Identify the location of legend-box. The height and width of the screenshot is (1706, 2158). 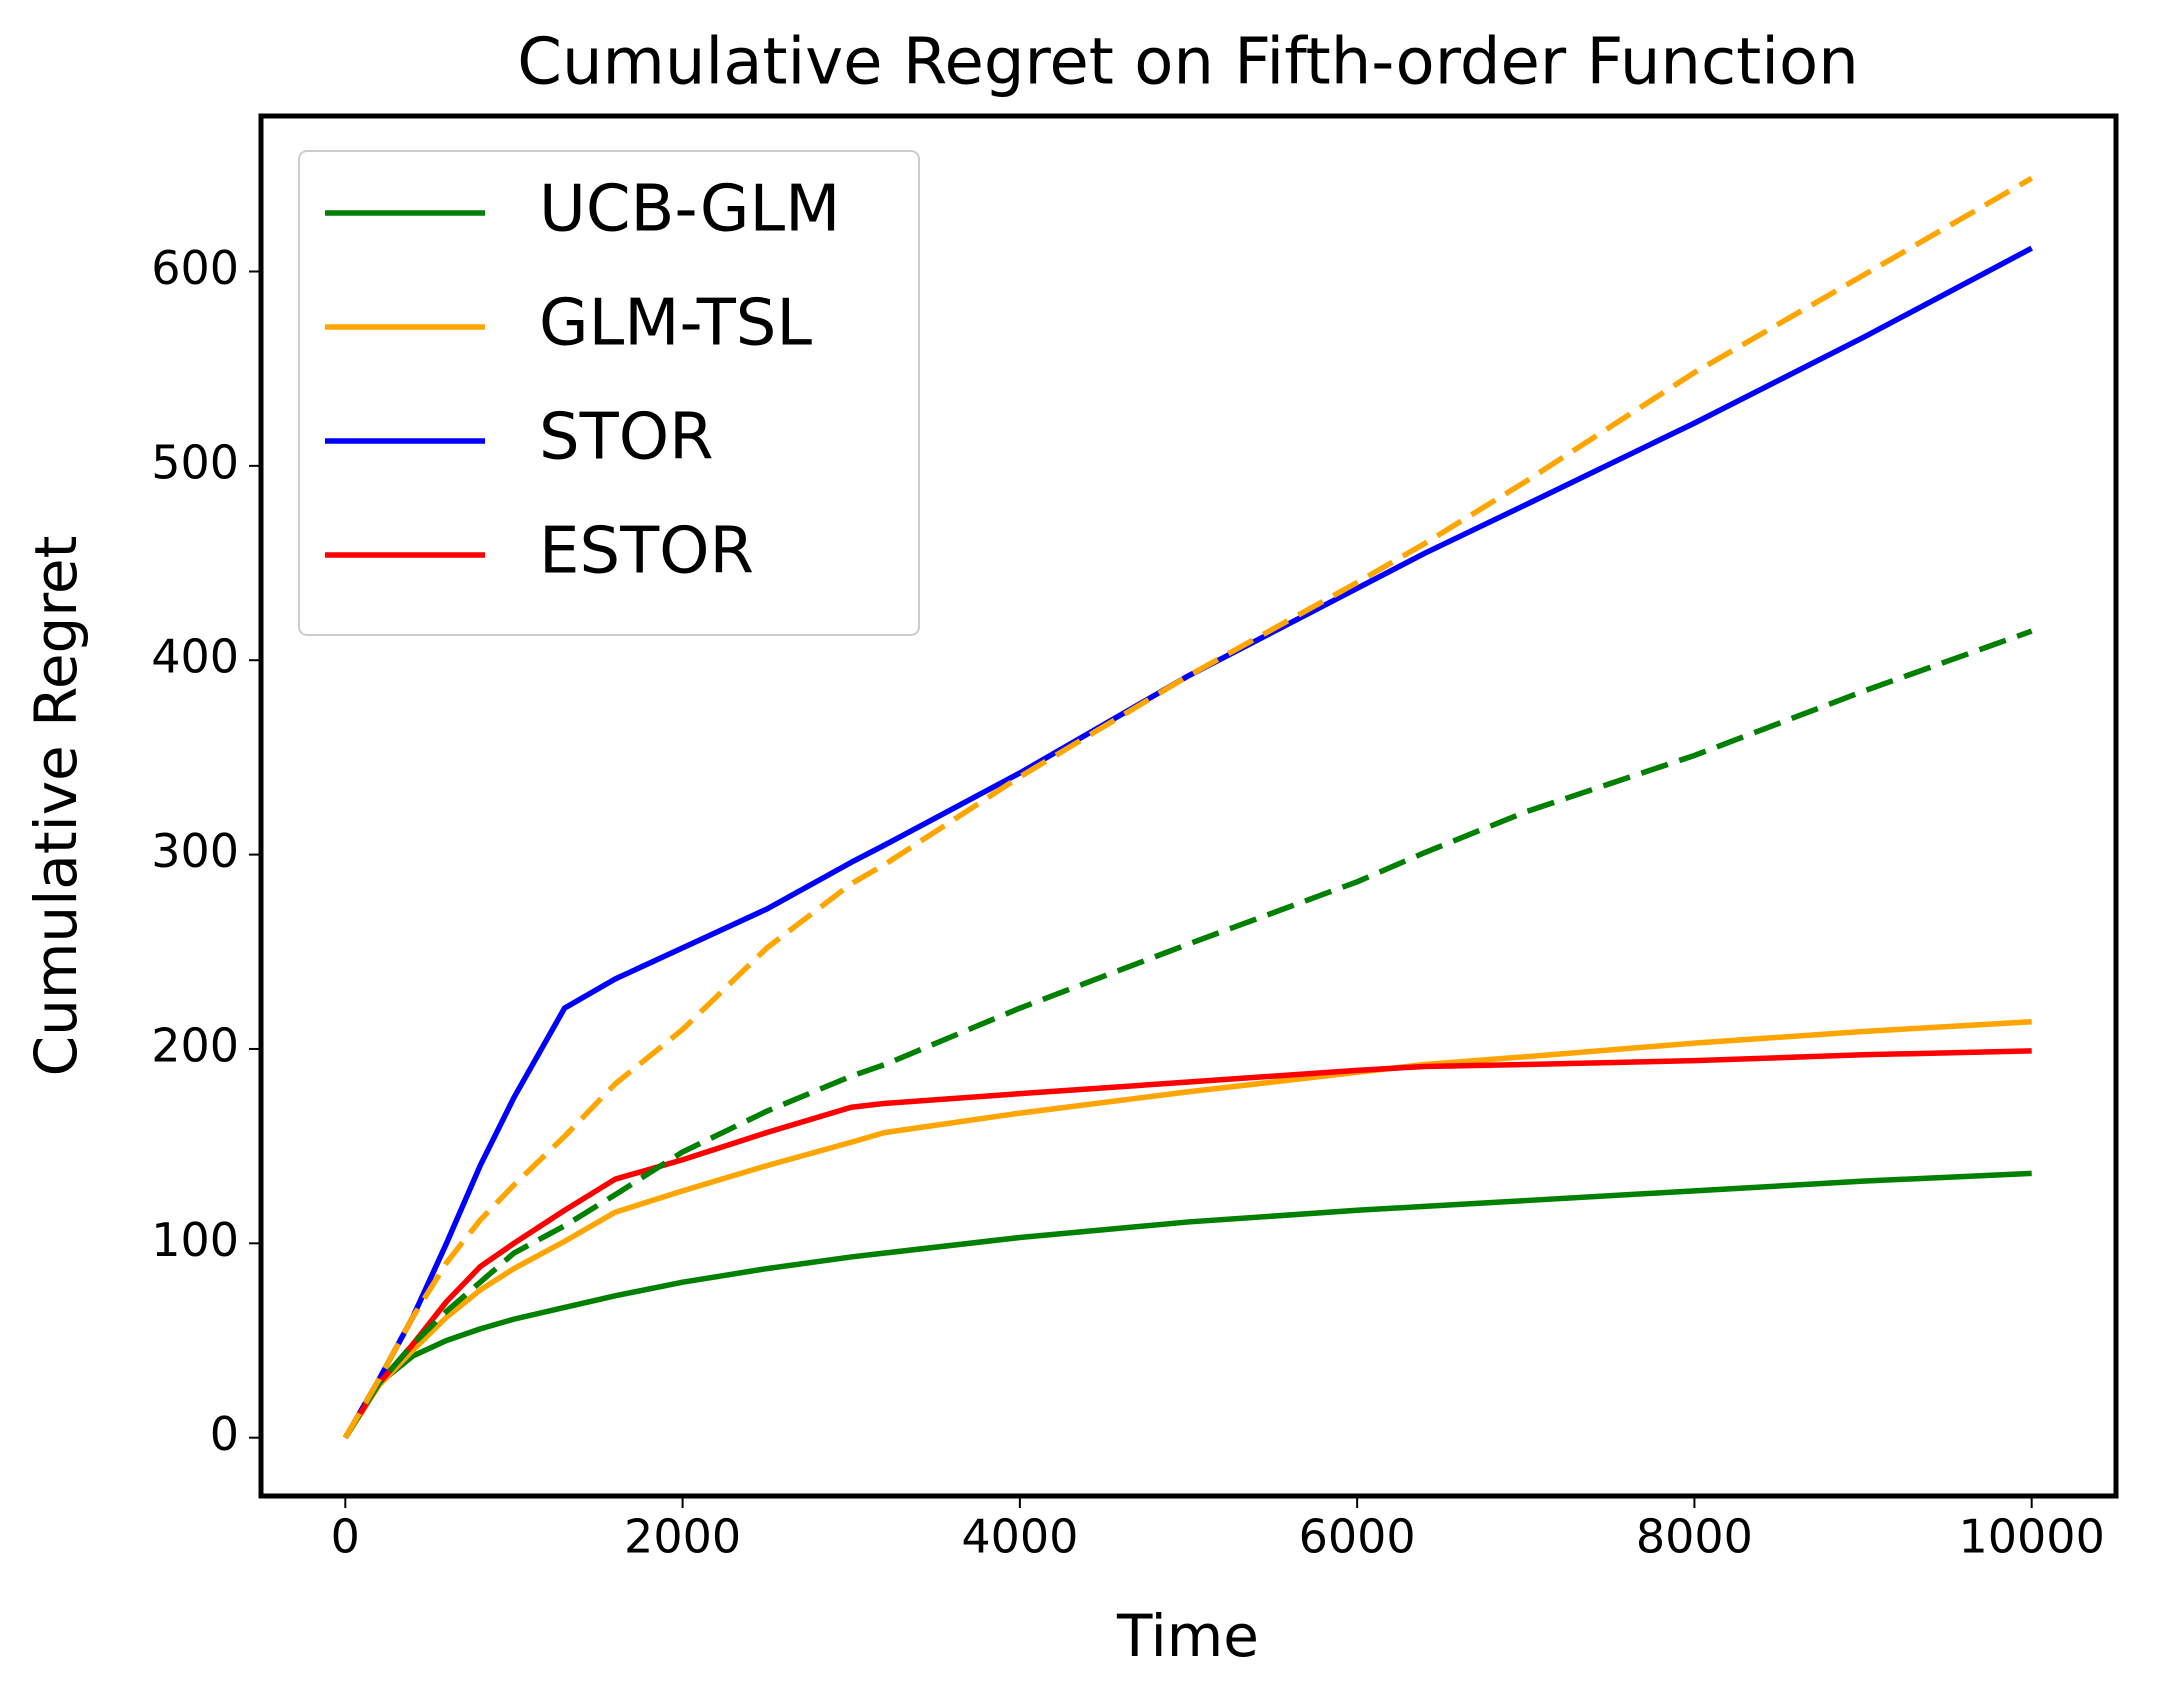
(609, 393).